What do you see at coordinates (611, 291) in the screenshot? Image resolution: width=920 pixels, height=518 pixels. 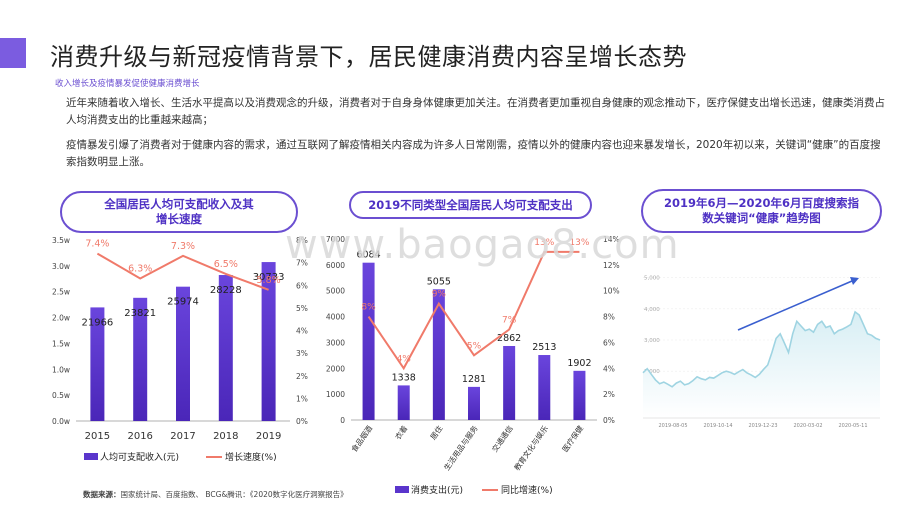 I see `y-right-tick-label: 10%` at bounding box center [611, 291].